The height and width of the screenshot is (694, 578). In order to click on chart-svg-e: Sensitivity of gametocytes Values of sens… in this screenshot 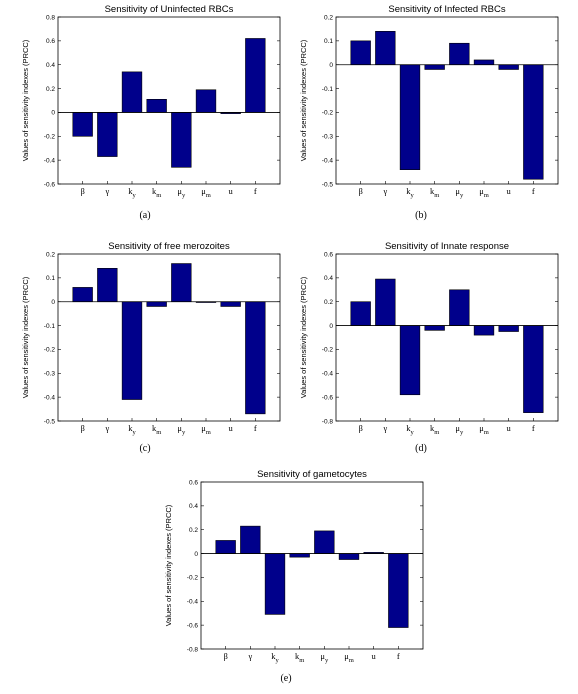, I will do `click(294, 566)`.